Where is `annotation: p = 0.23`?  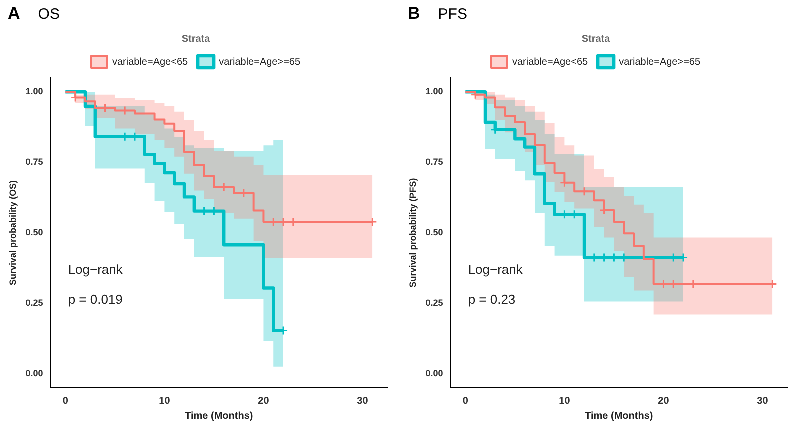
annotation: p = 0.23 is located at coordinates (492, 299).